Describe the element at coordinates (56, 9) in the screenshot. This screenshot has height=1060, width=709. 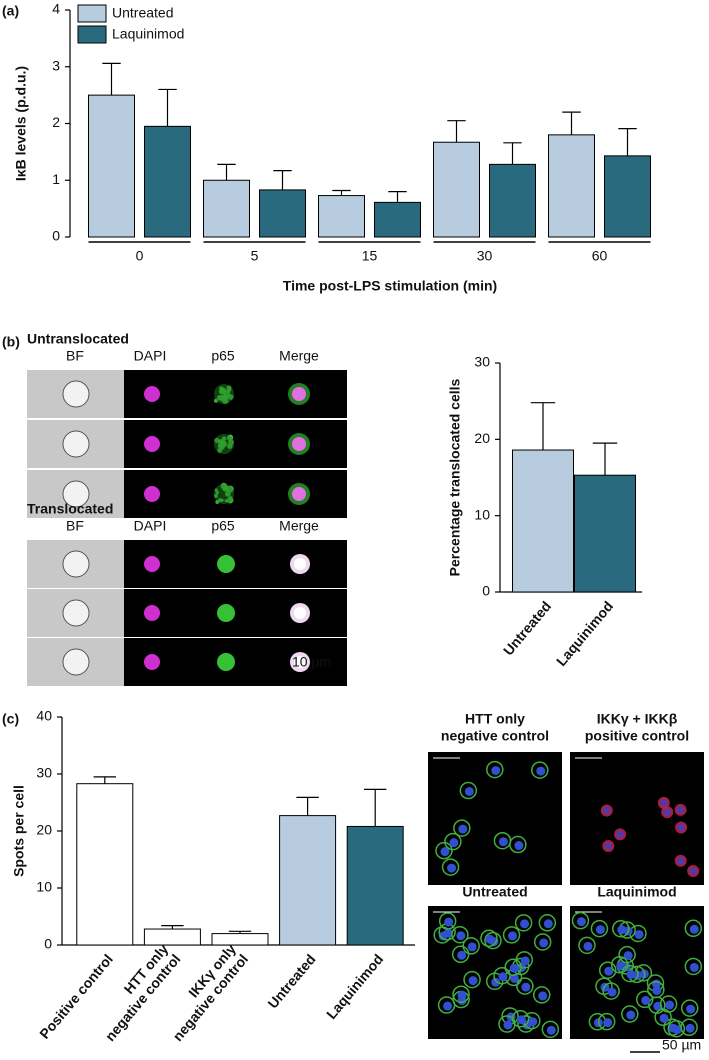
I see `y-tick-label: 4` at that location.